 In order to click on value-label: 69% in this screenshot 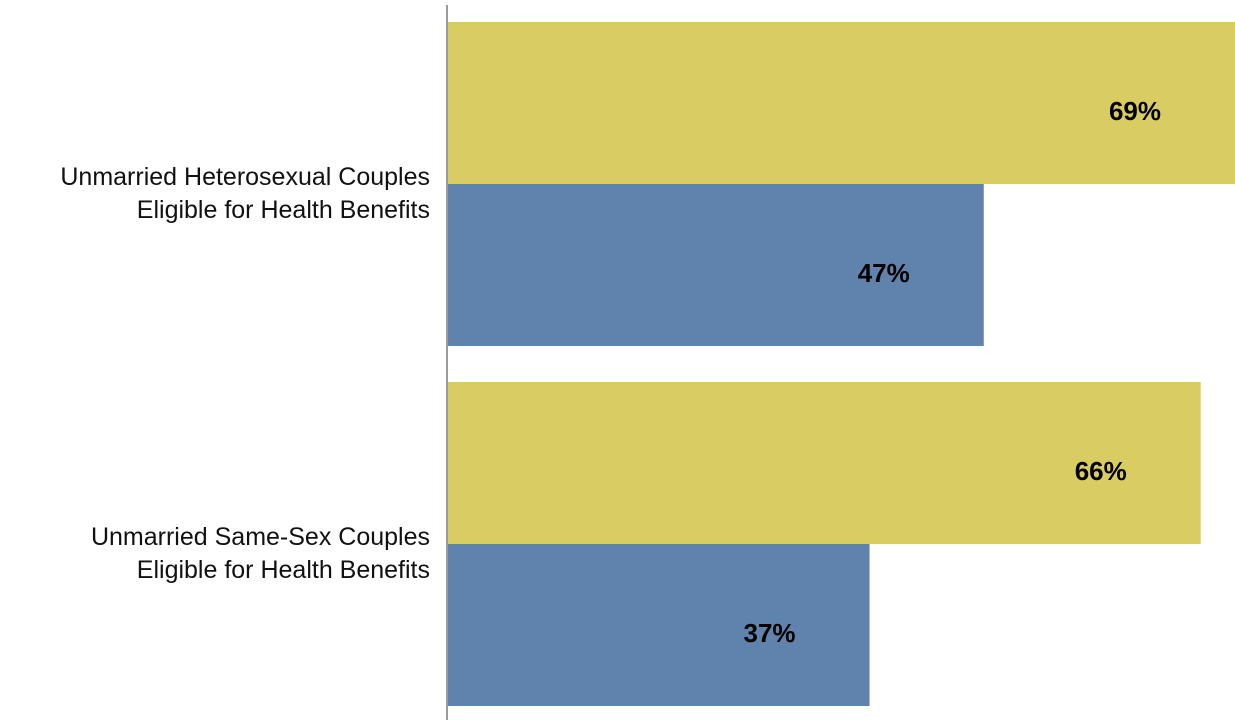, I will do `click(1135, 111)`.